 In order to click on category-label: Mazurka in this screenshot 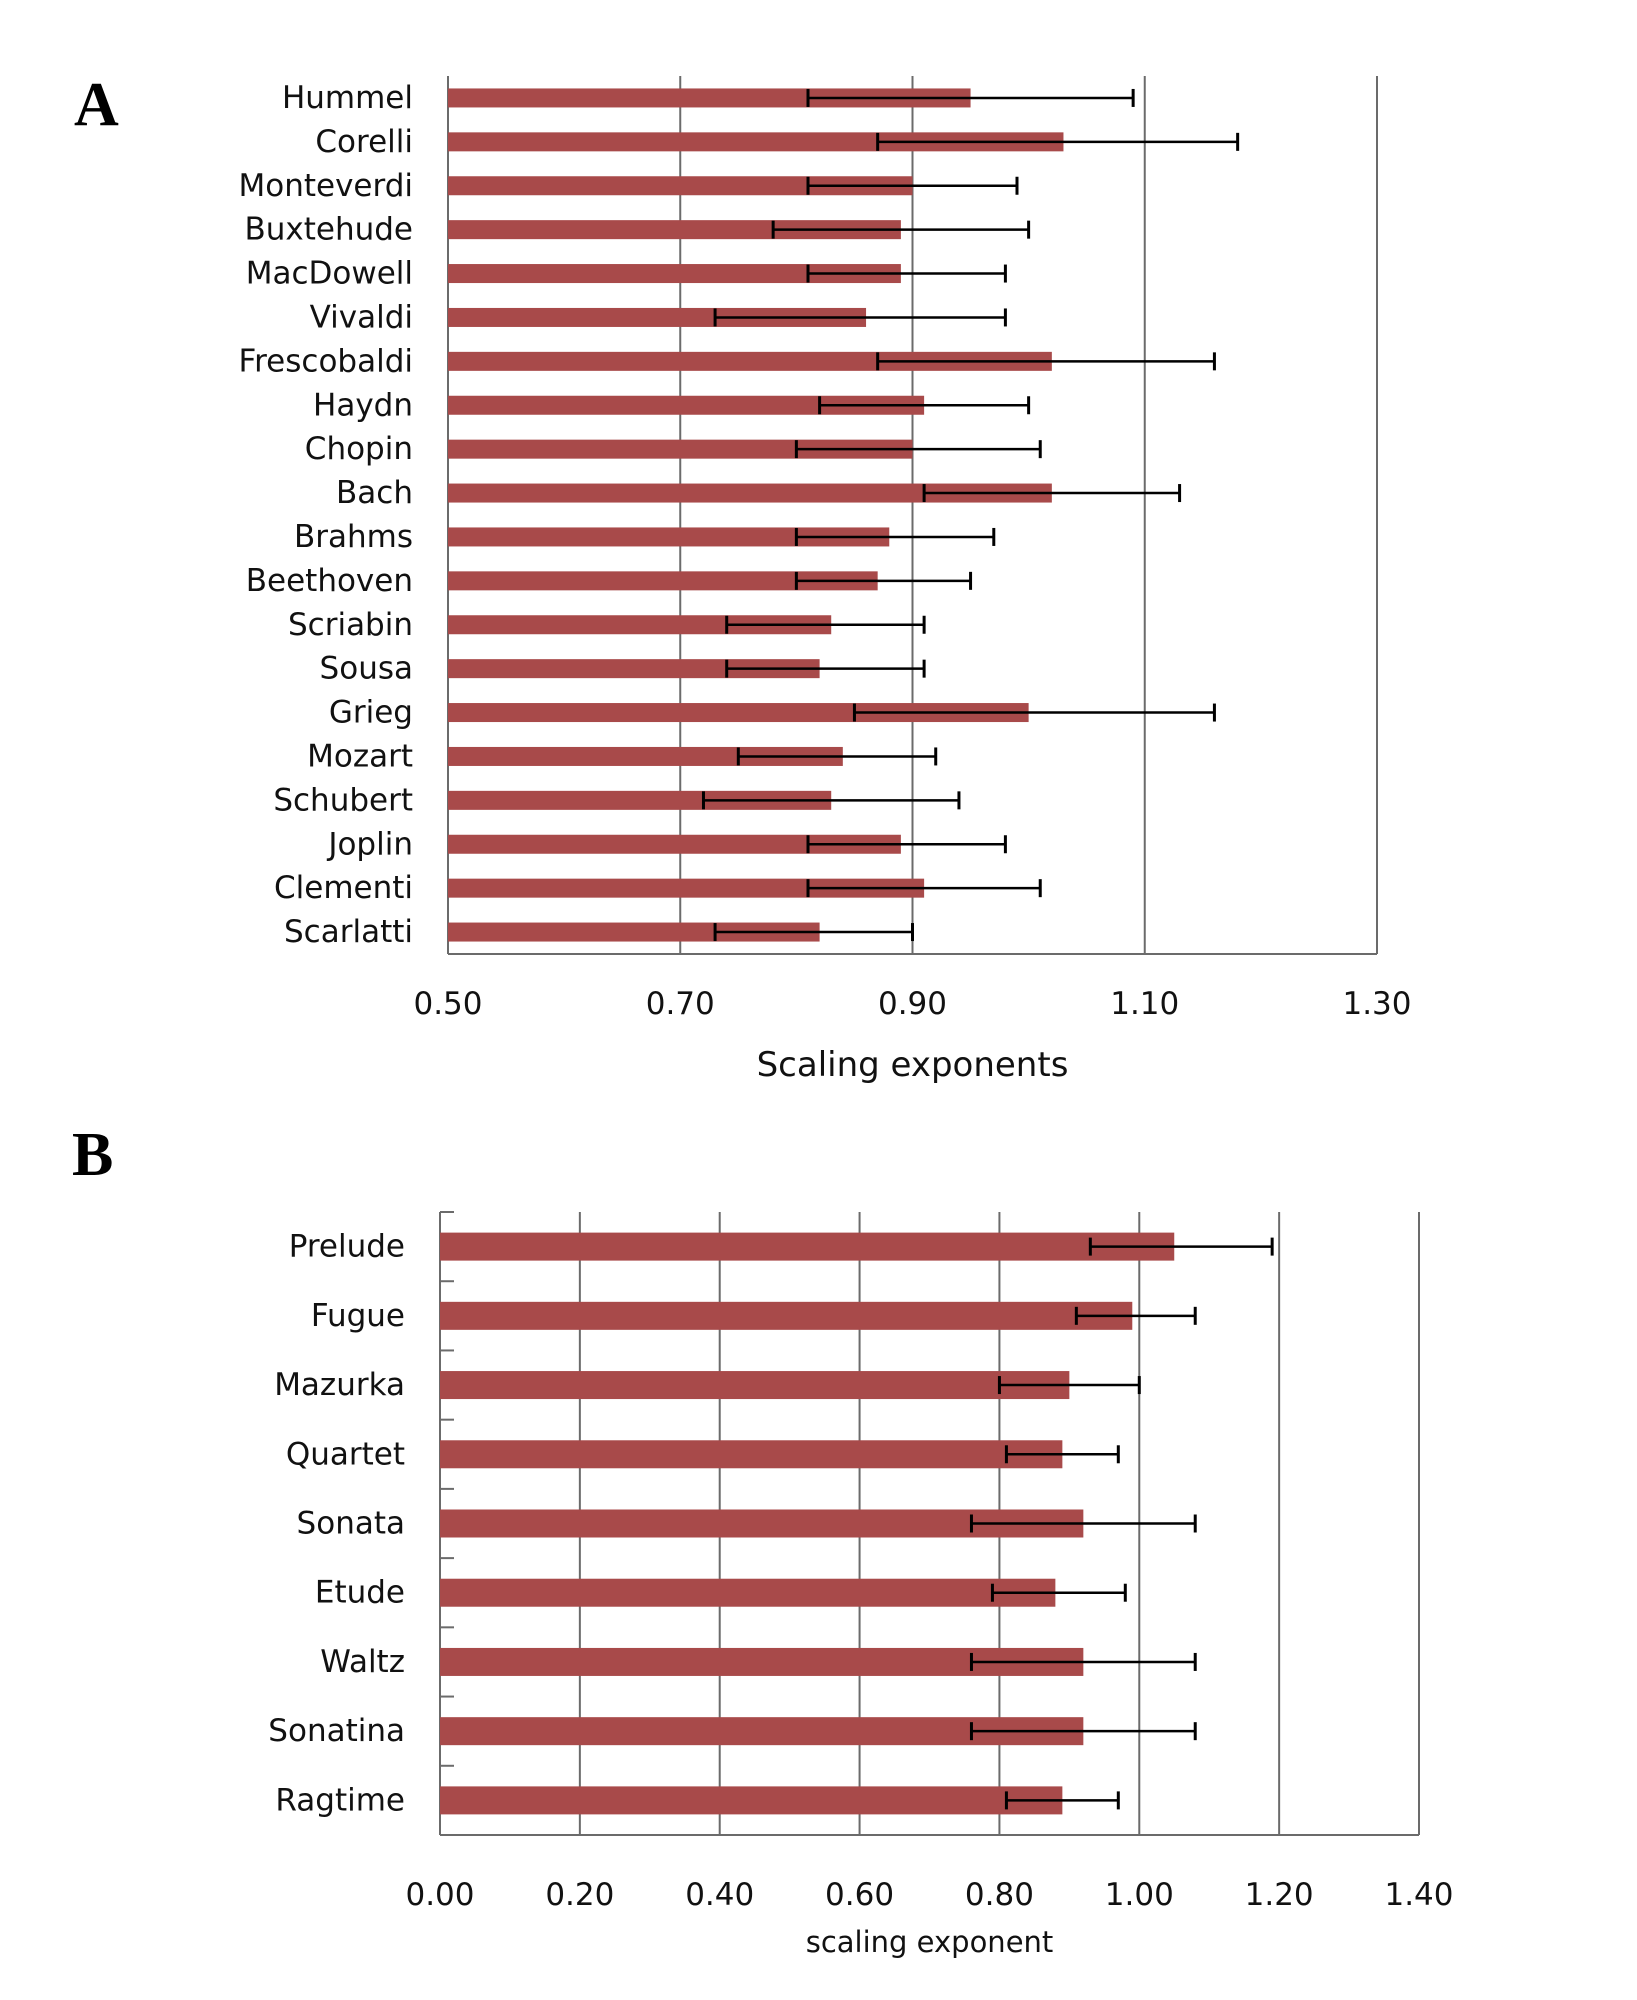, I will do `click(339, 1385)`.